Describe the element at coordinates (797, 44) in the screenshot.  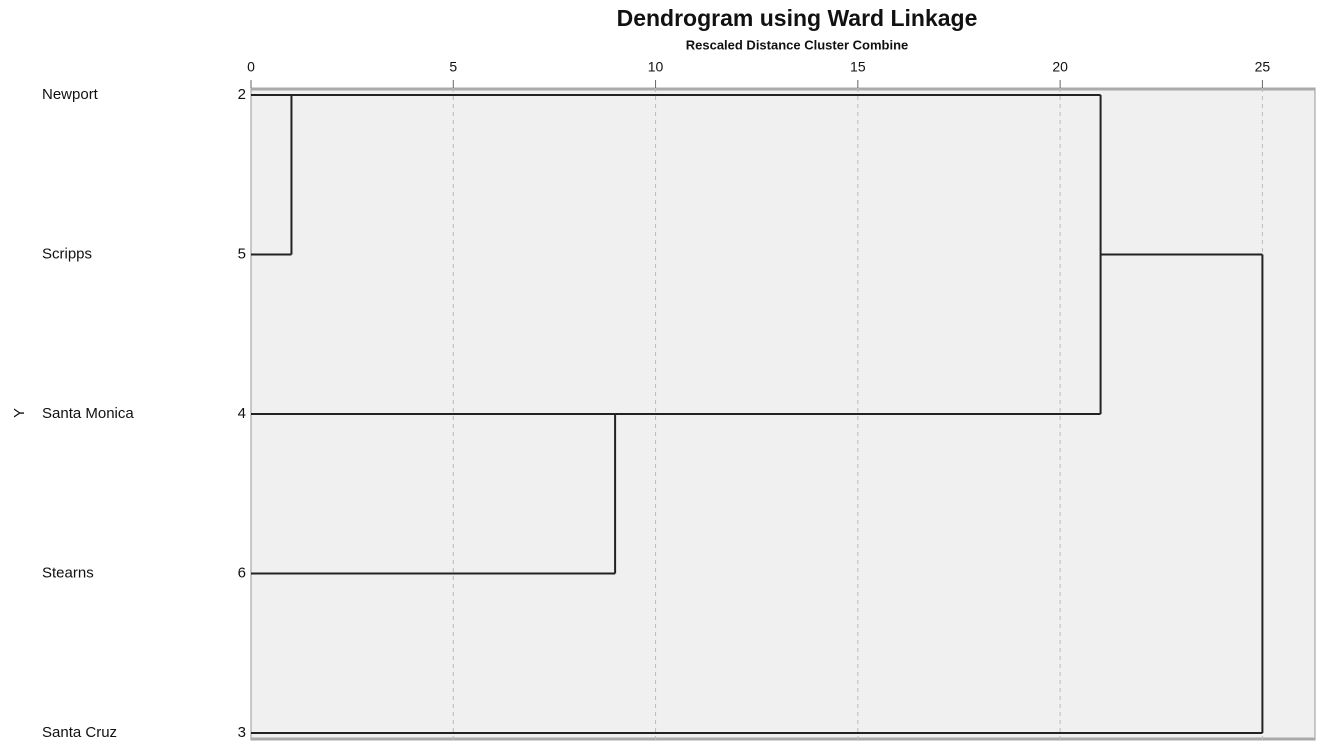
I see `chart-subtitle: Rescaled Distance Cluster Combine` at that location.